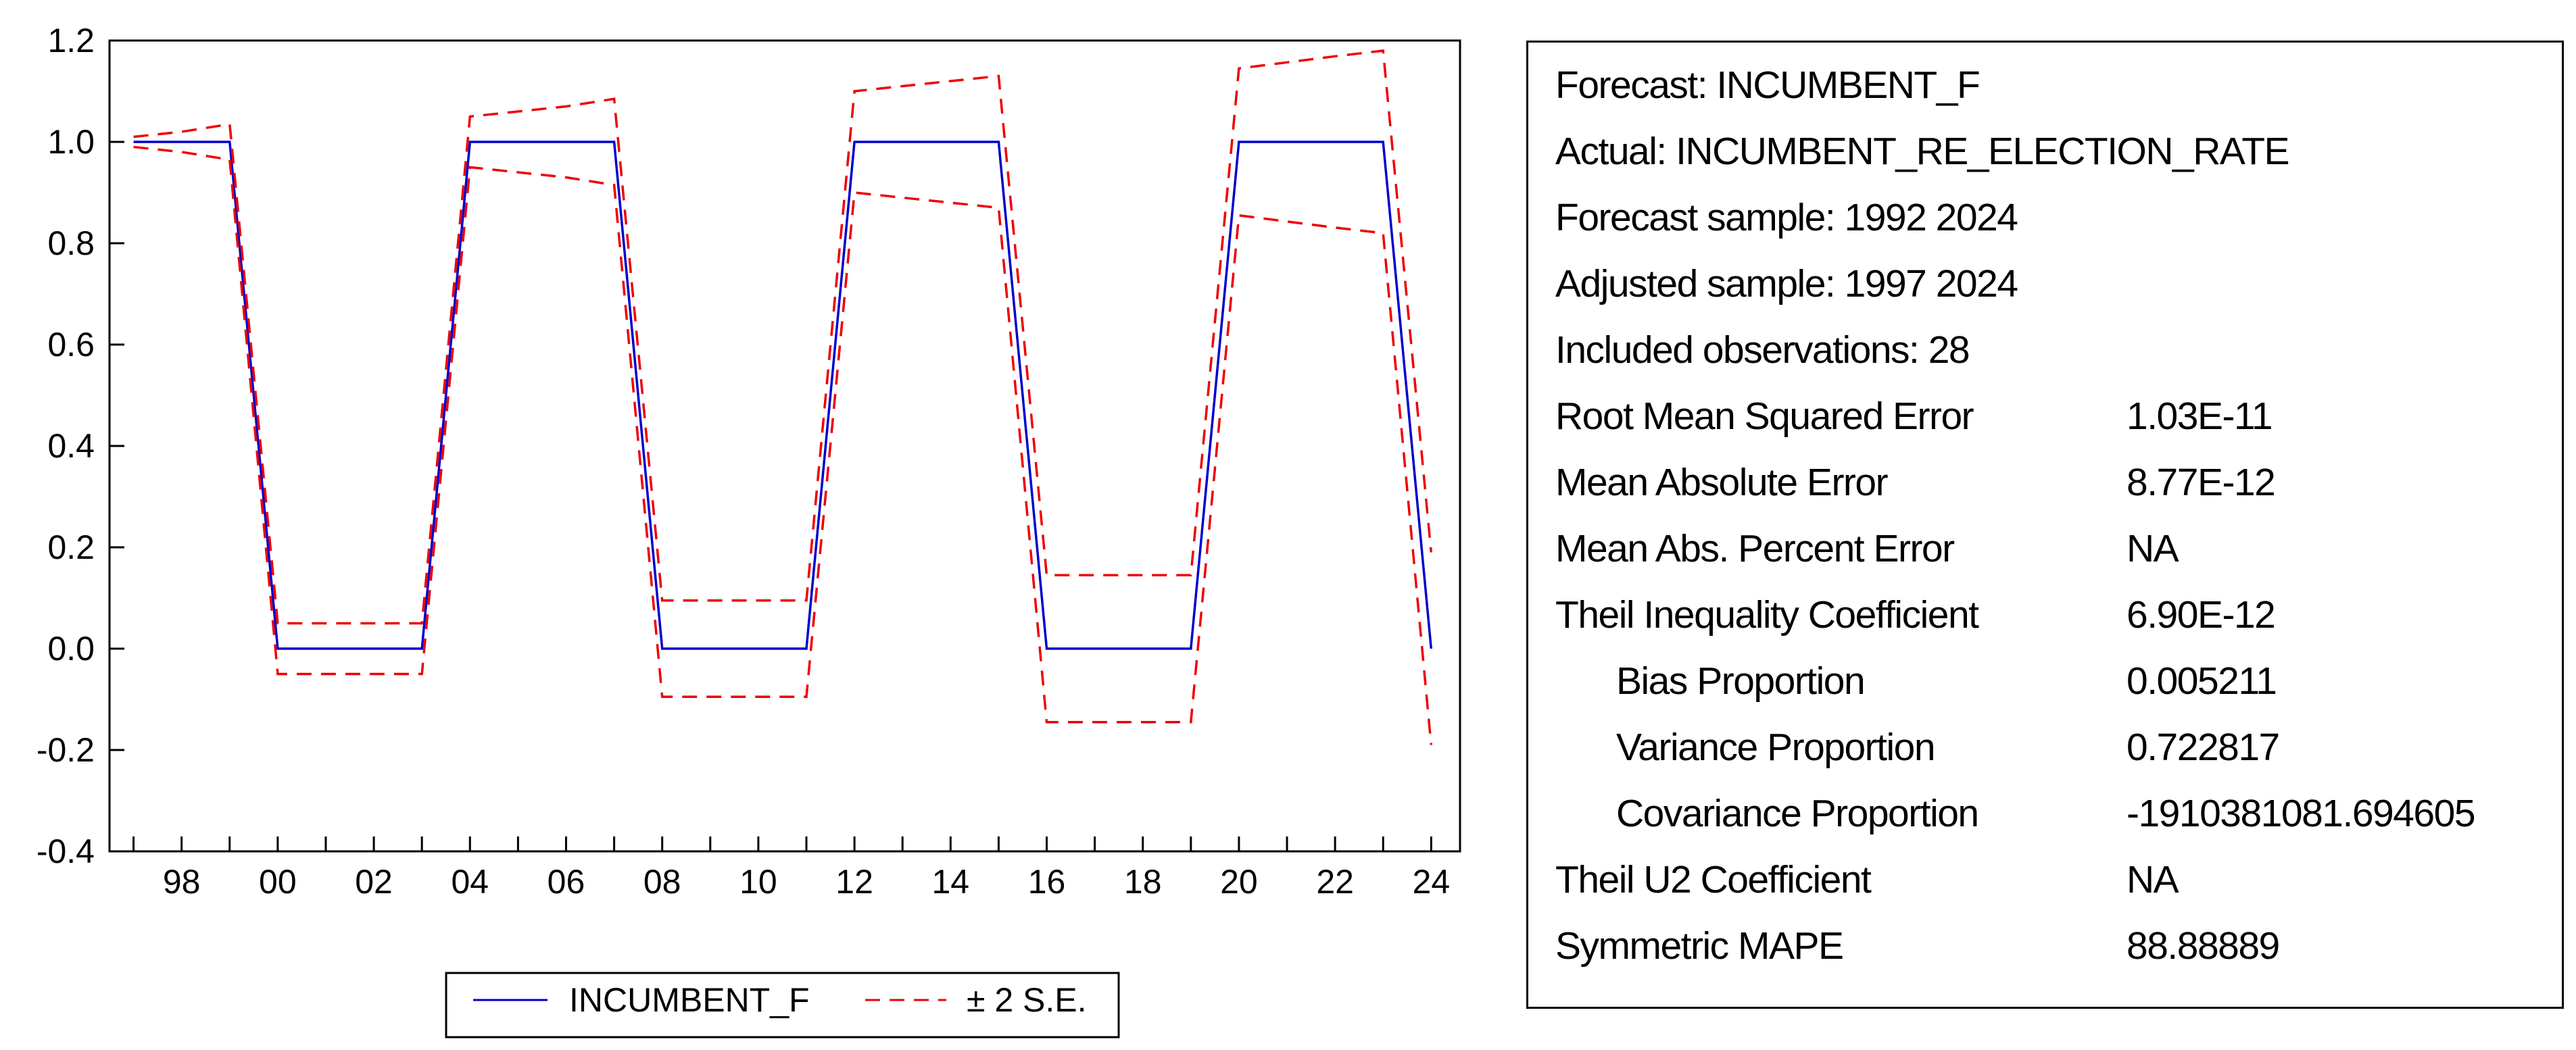  What do you see at coordinates (1786, 283) in the screenshot?
I see `stat-adjusted-sample: Adjusted sample: 1997 2024` at bounding box center [1786, 283].